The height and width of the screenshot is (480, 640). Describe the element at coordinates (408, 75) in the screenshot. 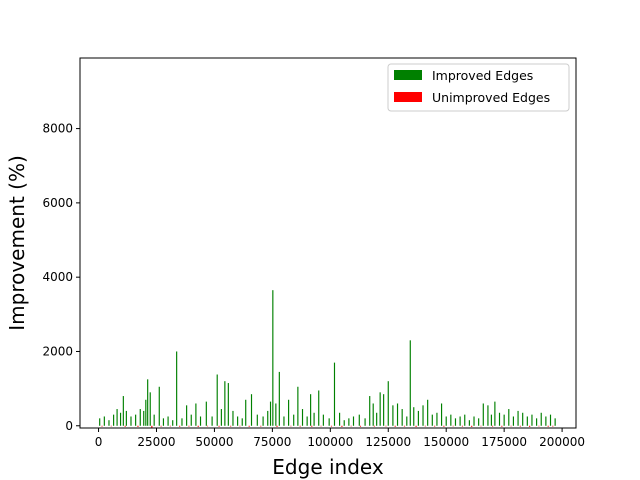

I see `legend-swatch-improved` at that location.